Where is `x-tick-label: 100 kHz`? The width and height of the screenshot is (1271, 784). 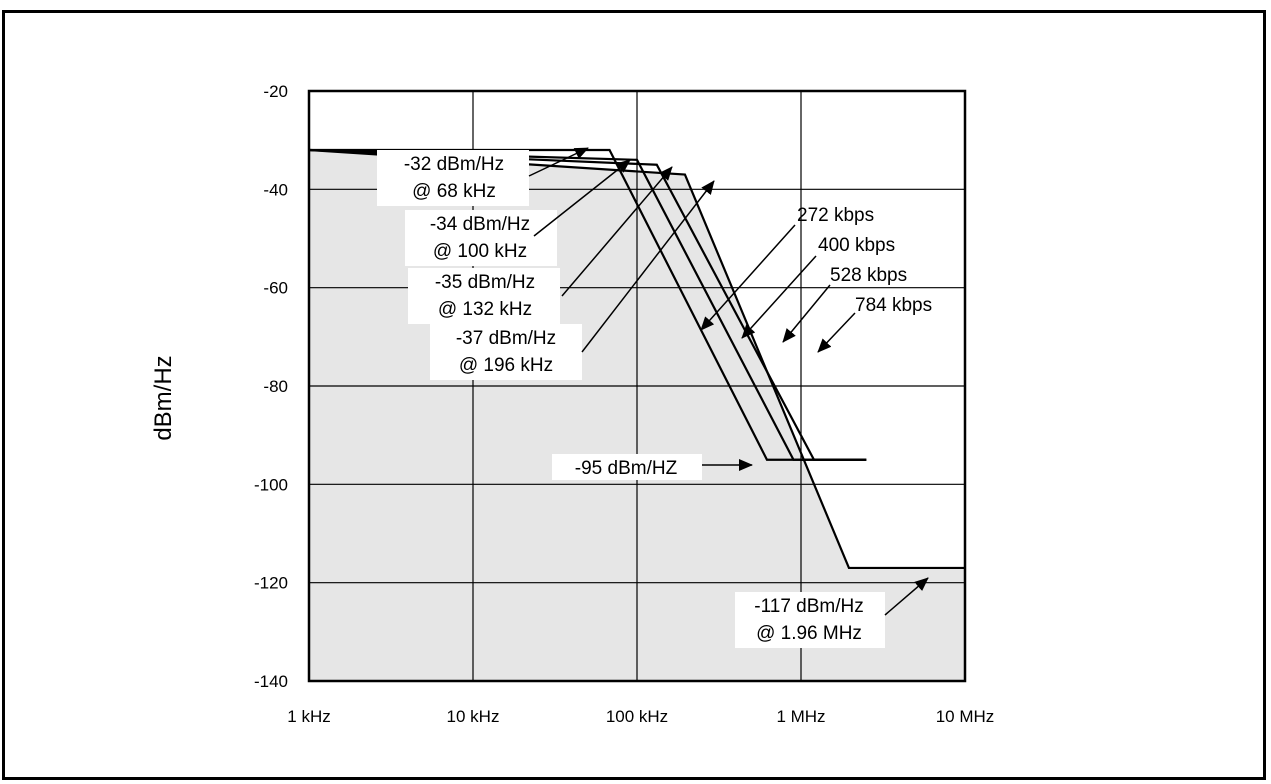
x-tick-label: 100 kHz is located at coordinates (637, 716).